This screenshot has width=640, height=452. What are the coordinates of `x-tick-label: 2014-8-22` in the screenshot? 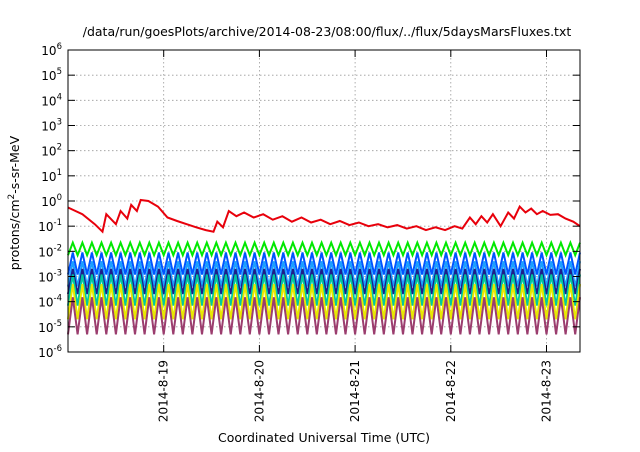 It's located at (451, 391).